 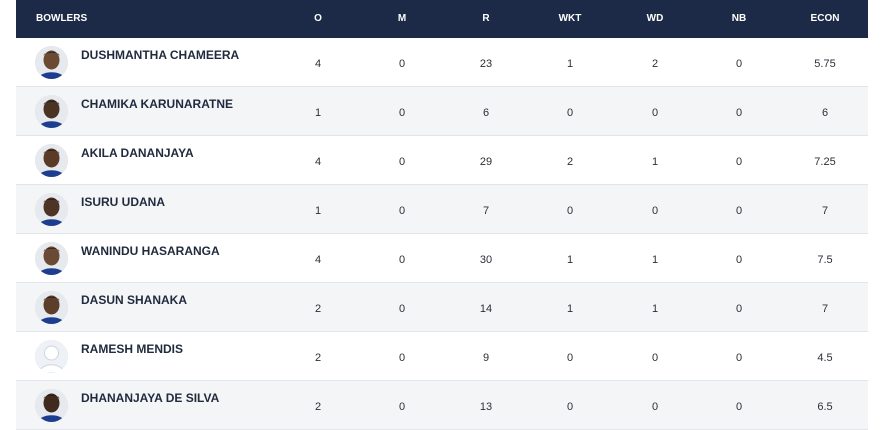 What do you see at coordinates (160, 55) in the screenshot?
I see `bowler-name: DUSHMANTHA CHAMEERA` at bounding box center [160, 55].